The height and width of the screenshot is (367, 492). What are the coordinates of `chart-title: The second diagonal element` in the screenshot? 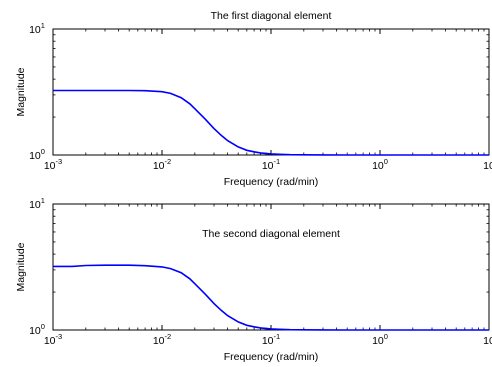 It's located at (271, 234).